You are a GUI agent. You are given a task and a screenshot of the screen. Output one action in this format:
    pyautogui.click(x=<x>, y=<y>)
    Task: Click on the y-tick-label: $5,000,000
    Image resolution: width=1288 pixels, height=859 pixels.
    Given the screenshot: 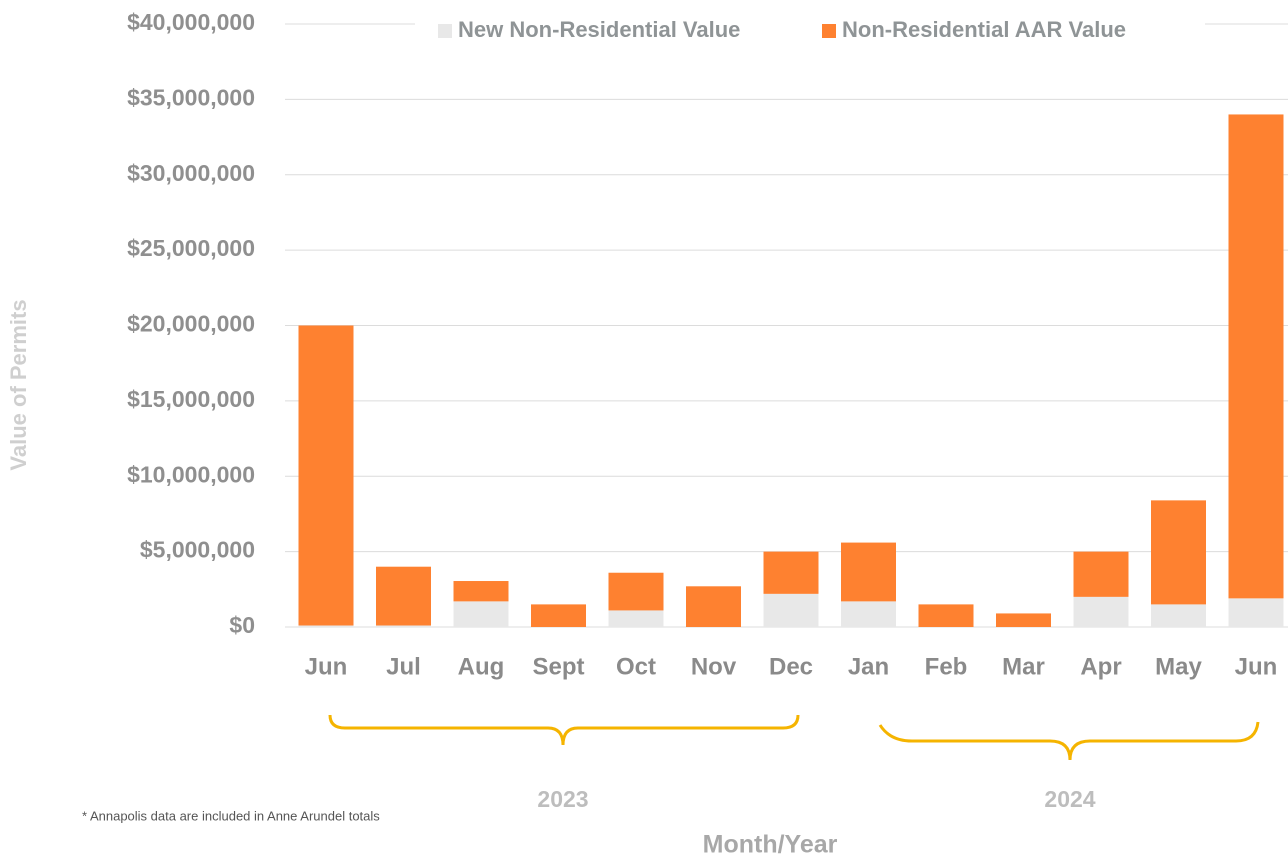 What is the action you would take?
    pyautogui.click(x=197, y=550)
    